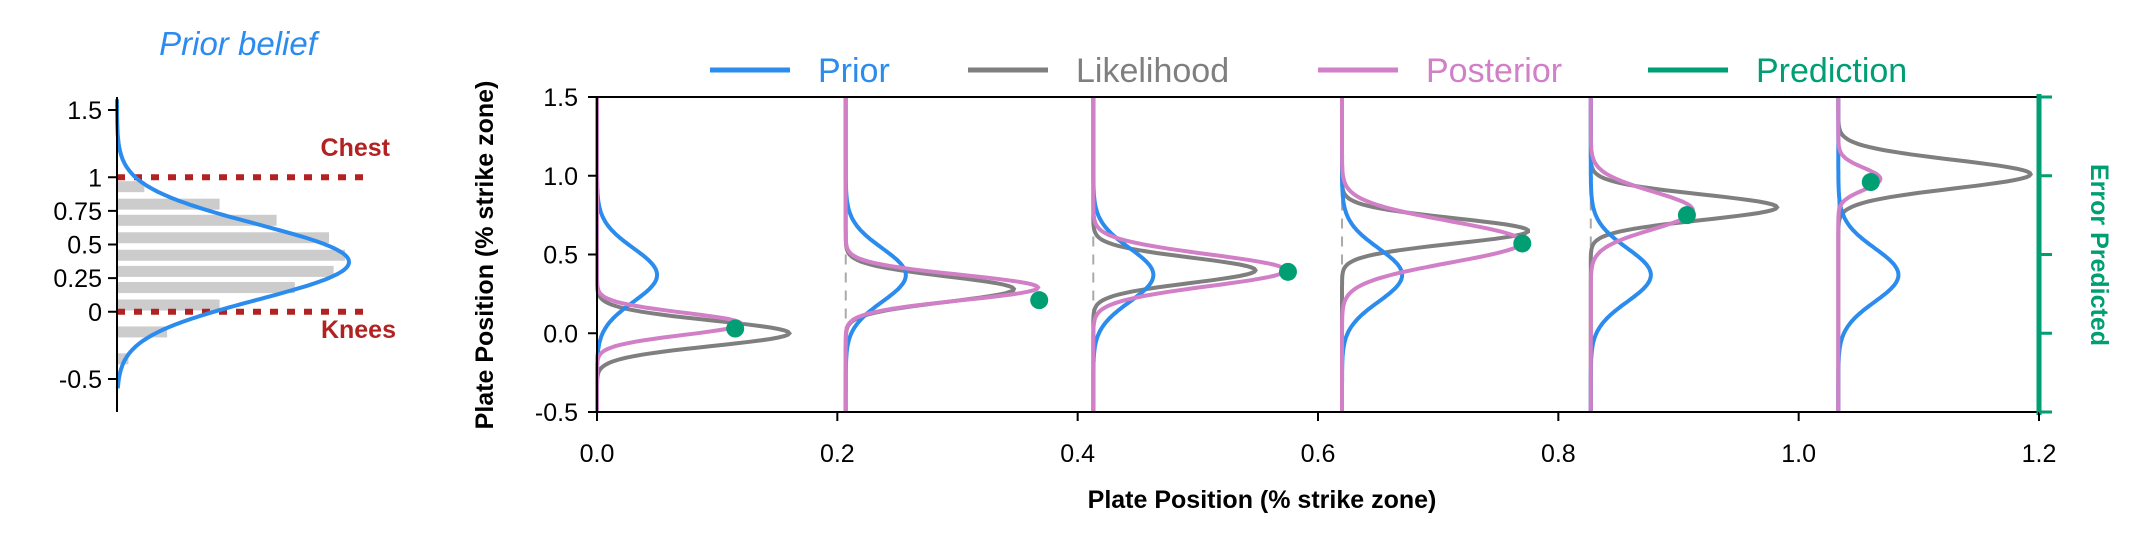 This screenshot has width=2137, height=544. What do you see at coordinates (560, 256) in the screenshot?
I see `ytick-label-2: 0.5` at bounding box center [560, 256].